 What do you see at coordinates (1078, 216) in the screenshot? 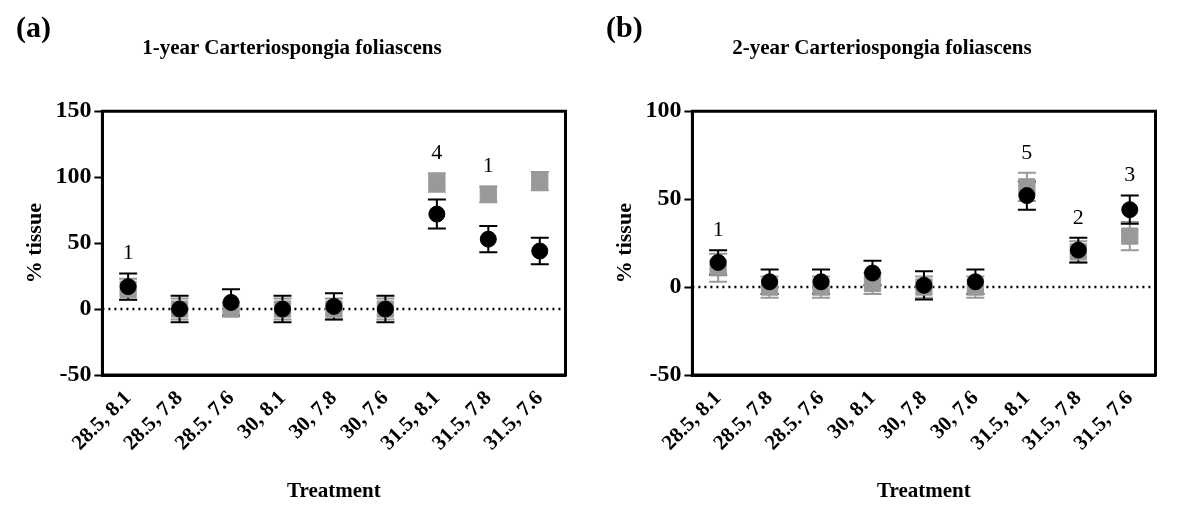
I see `annotation: 2` at bounding box center [1078, 216].